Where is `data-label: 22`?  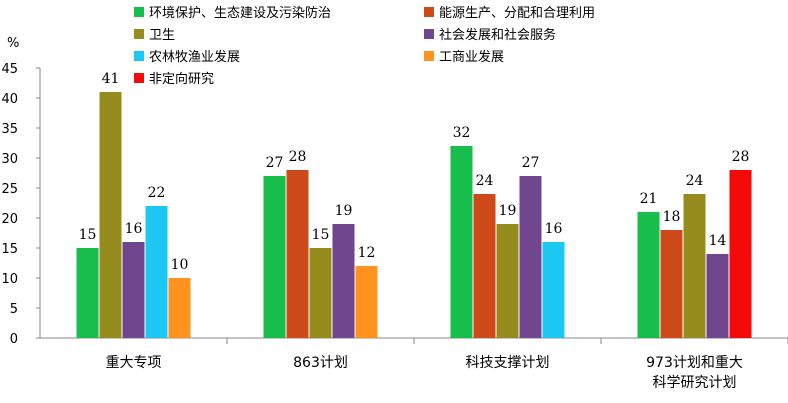
data-label: 22 is located at coordinates (157, 193).